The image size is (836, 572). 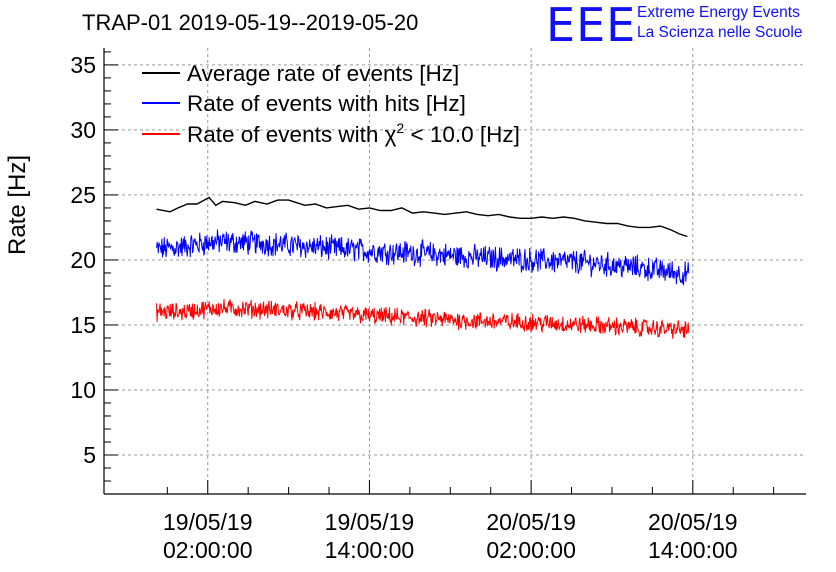 I want to click on legend-label: Rate of events with hits [Hz], so click(x=326, y=103).